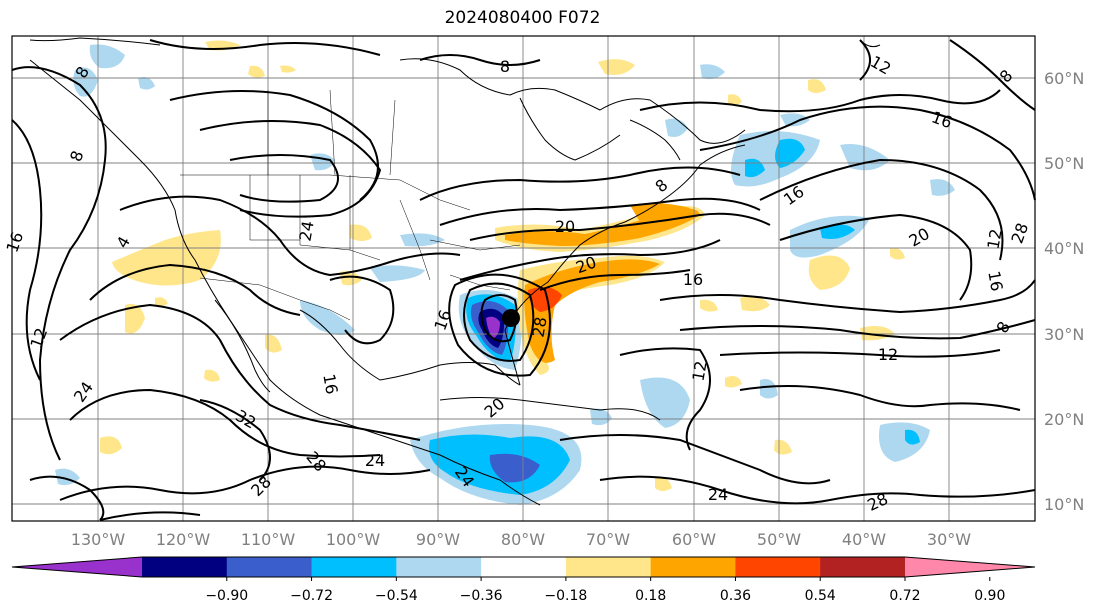 The width and height of the screenshot is (1105, 615). Describe the element at coordinates (396, 596) in the screenshot. I see `colorbar-tick-label: −0.54` at that location.